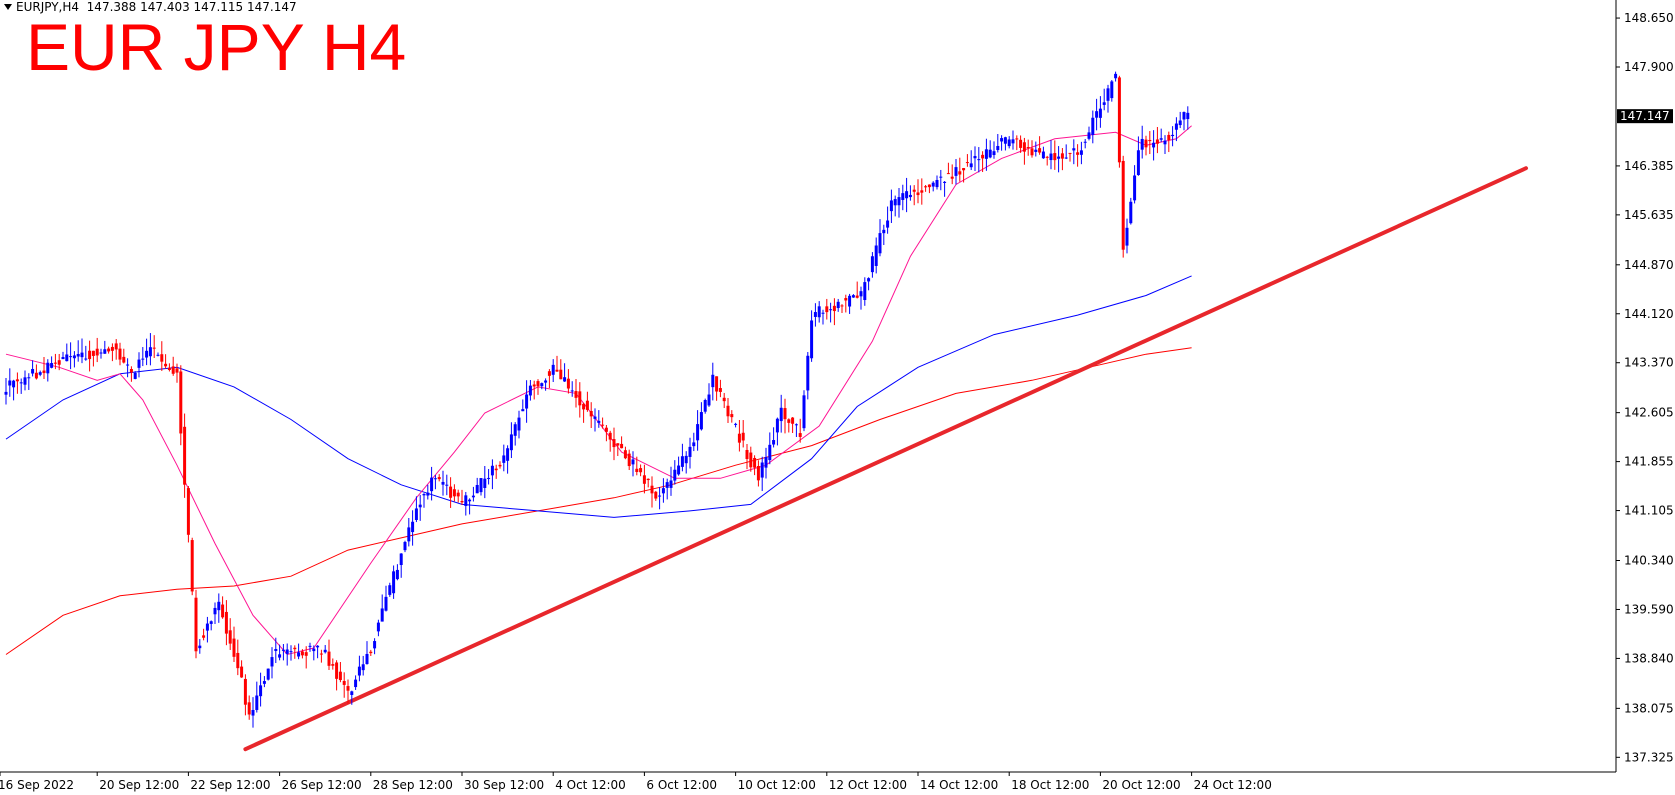 Image resolution: width=1675 pixels, height=795 pixels. What do you see at coordinates (230, 785) in the screenshot?
I see `time-tick-label: 22 Sep 12:00` at bounding box center [230, 785].